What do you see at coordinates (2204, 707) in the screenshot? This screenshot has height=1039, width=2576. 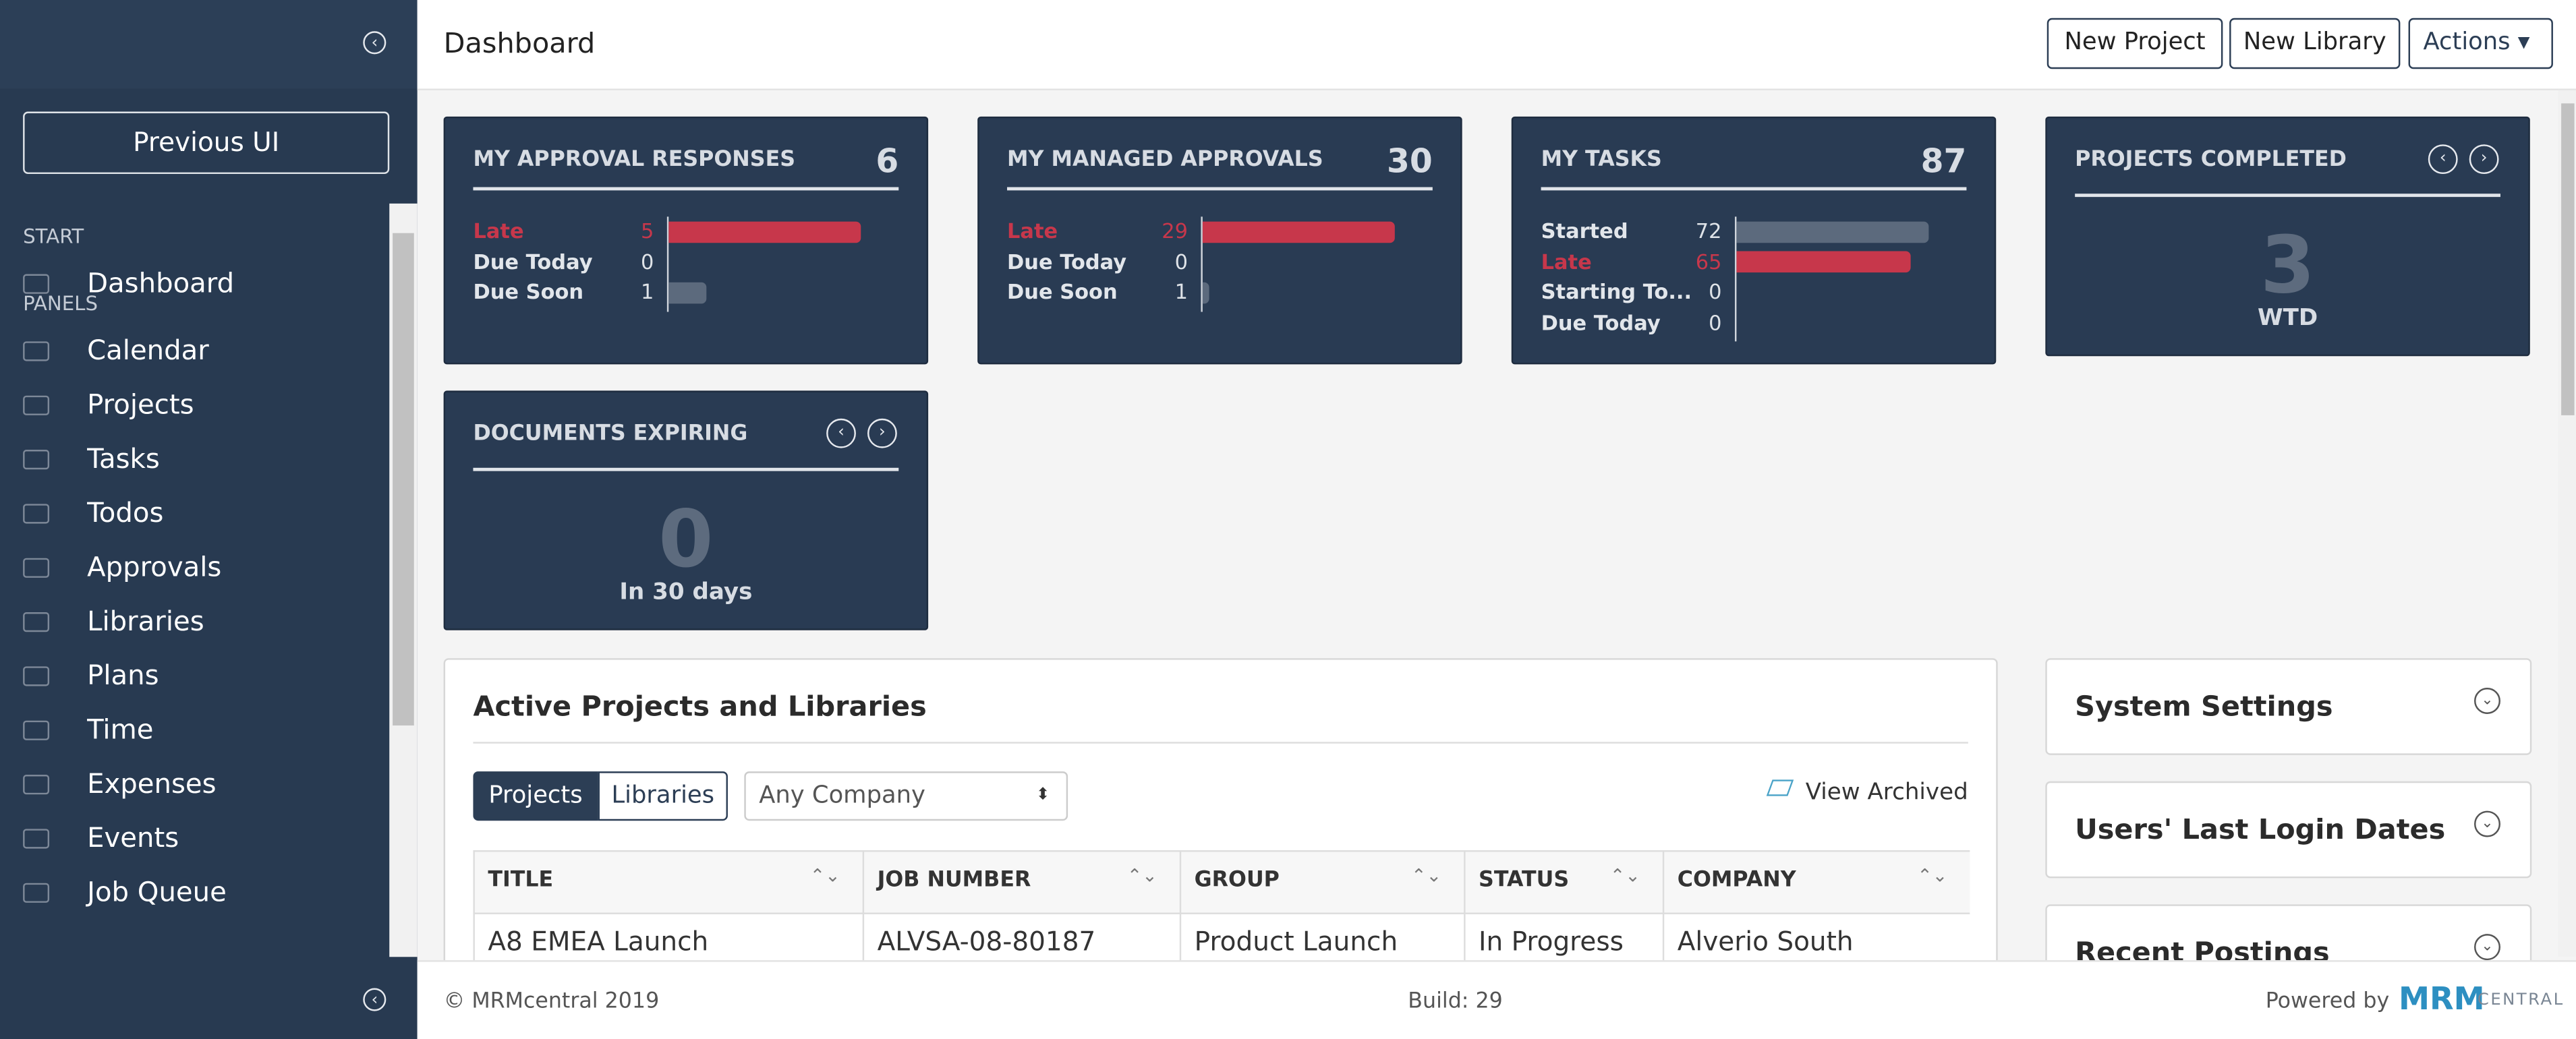 I see `panel-title: System Settings` at bounding box center [2204, 707].